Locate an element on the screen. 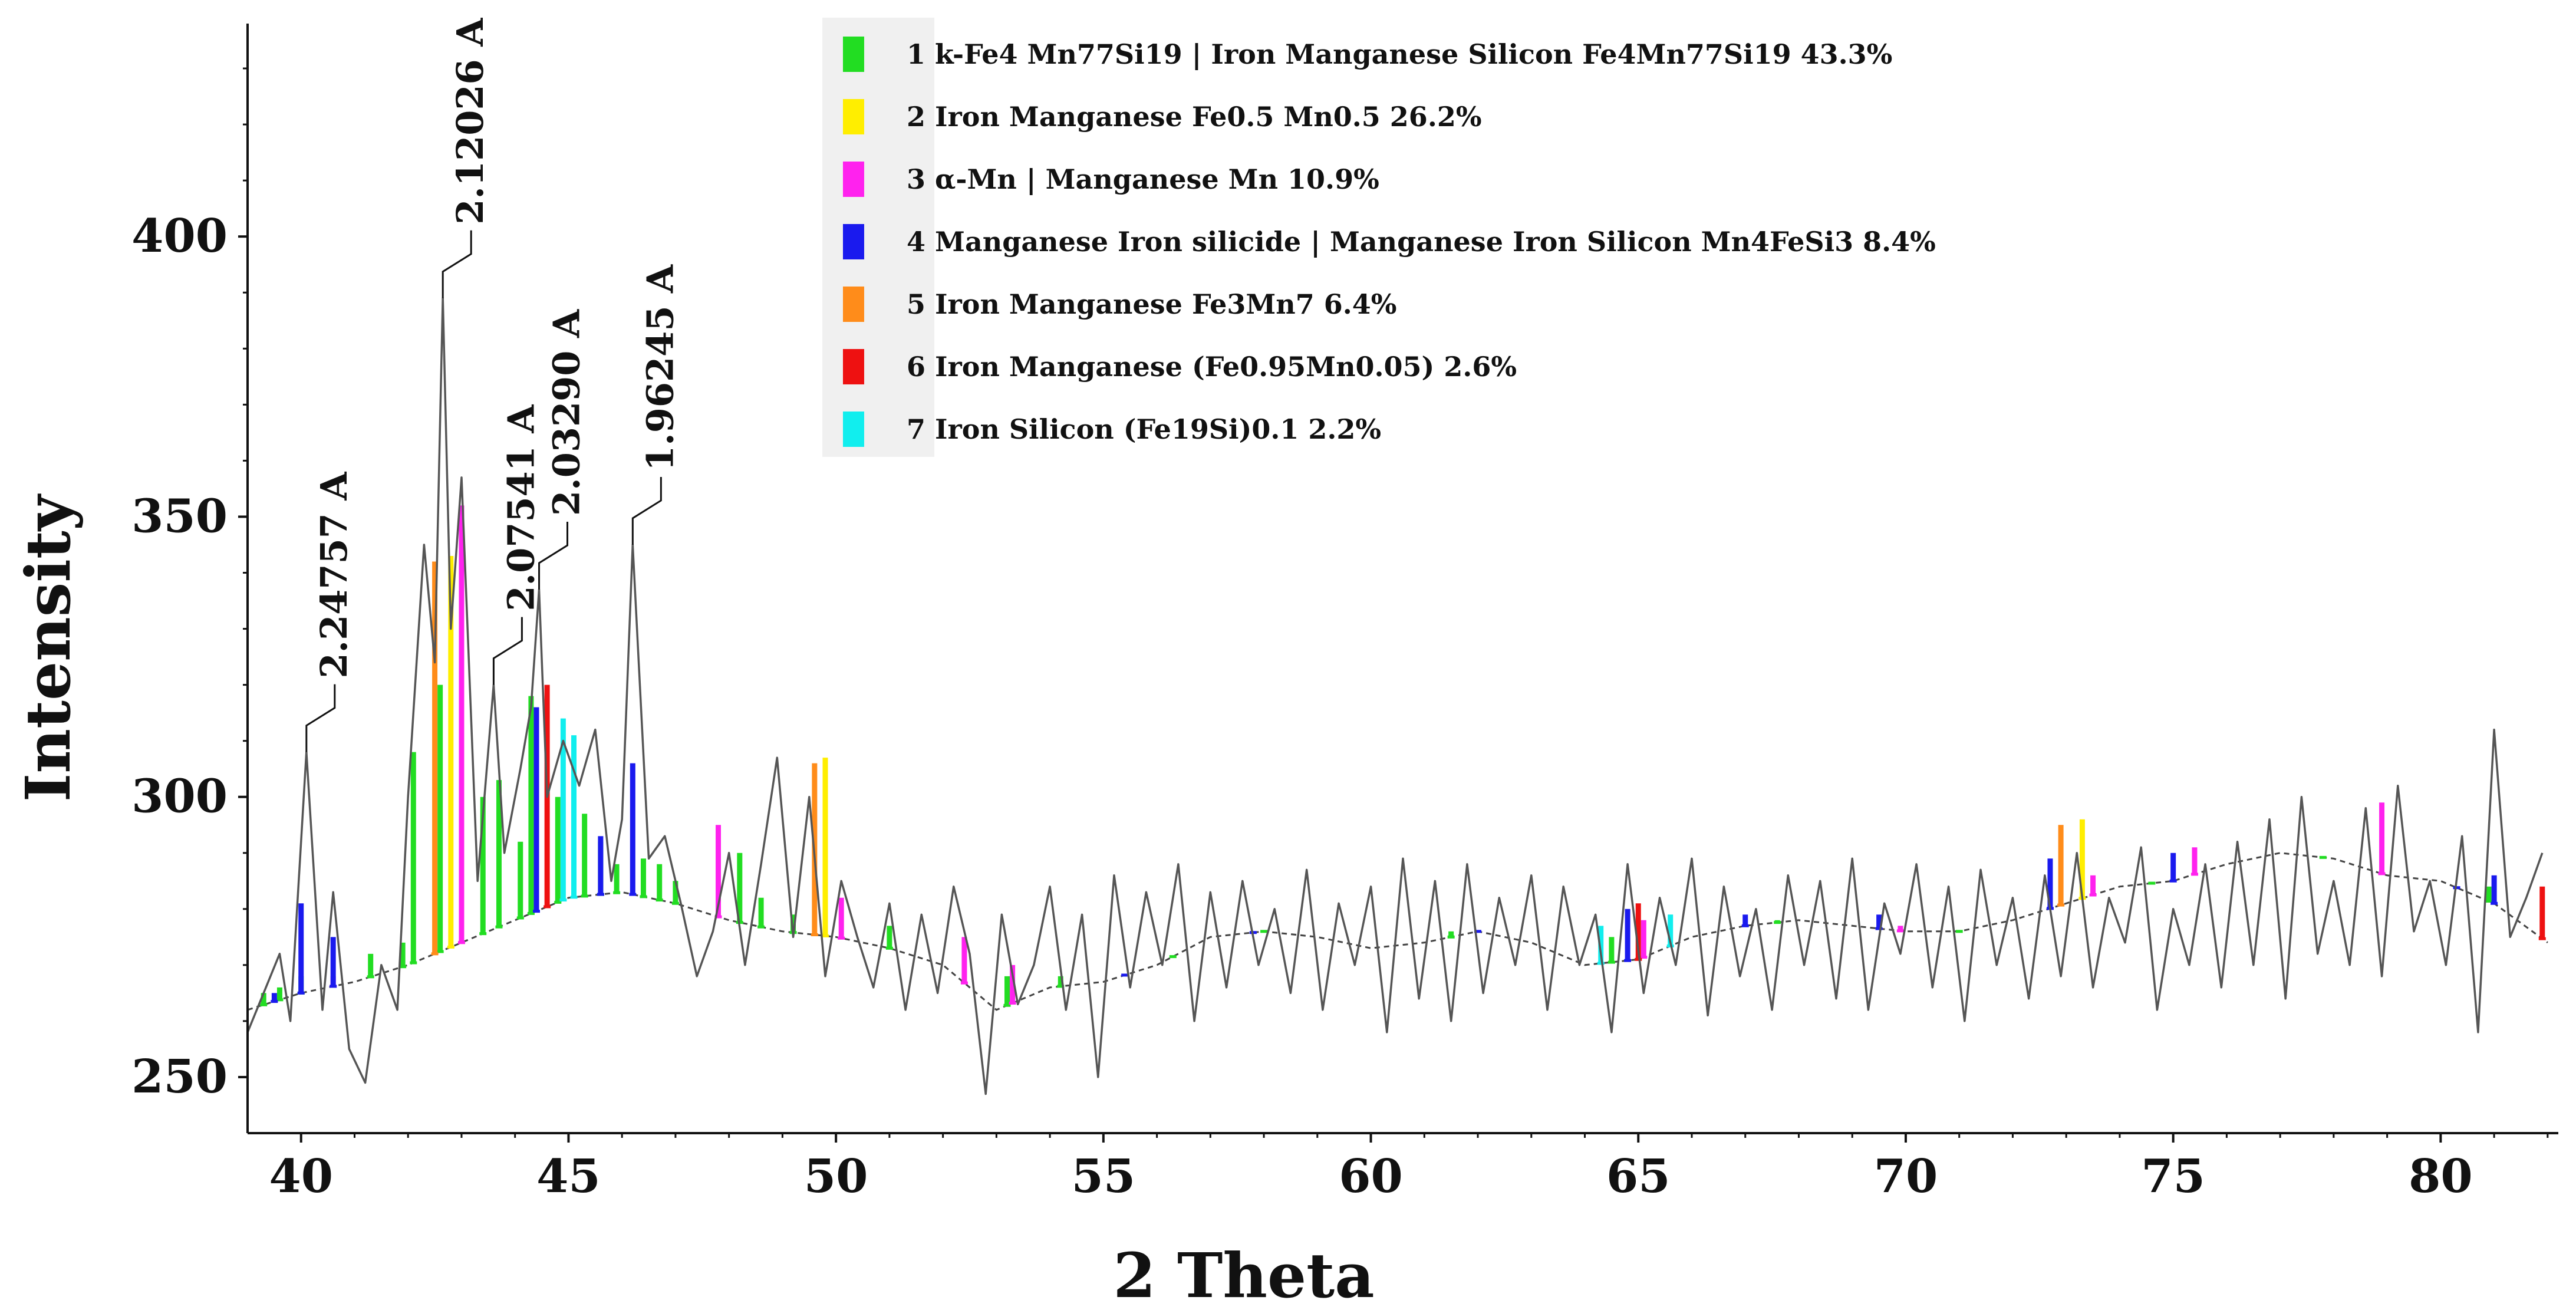 This screenshot has width=2576, height=1310. x-tick-label: 65 is located at coordinates (1638, 1176).